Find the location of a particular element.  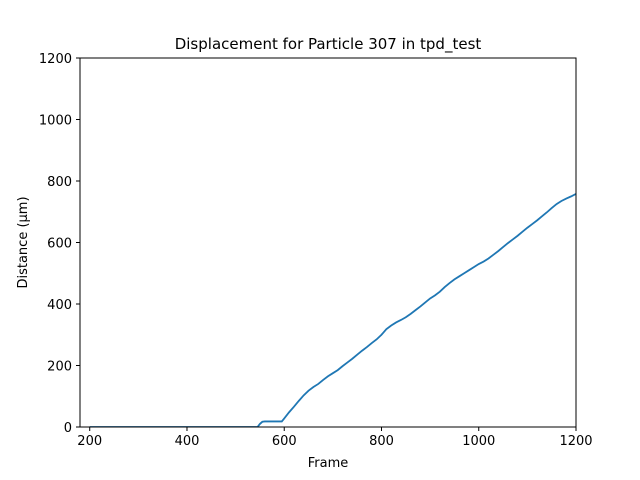

x-tick-label: 1000 is located at coordinates (478, 441).